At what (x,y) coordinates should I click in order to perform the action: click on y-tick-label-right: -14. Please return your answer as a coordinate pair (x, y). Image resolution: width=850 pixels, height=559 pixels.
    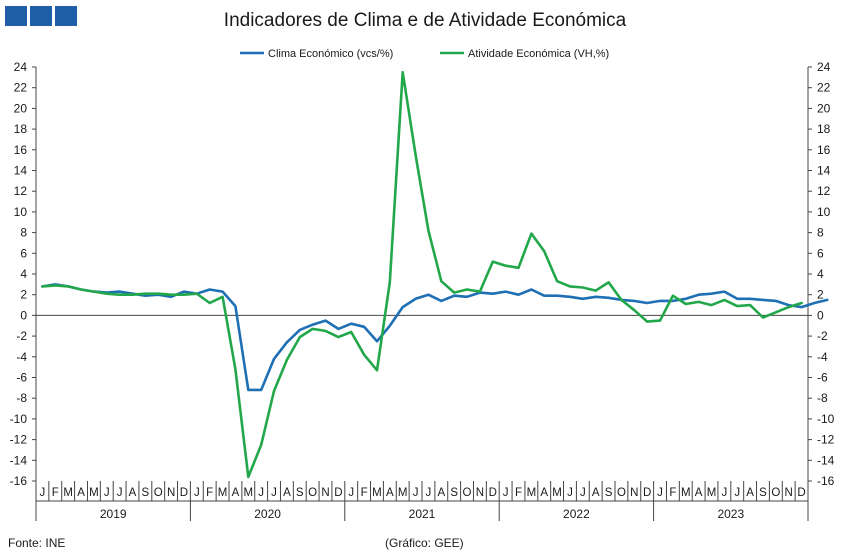
    Looking at the image, I should click on (826, 460).